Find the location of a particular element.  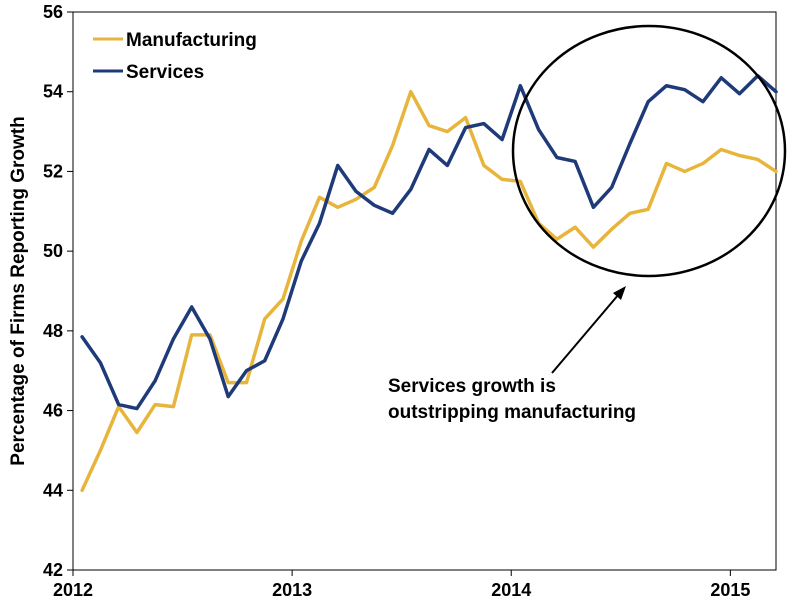

highlight-circle is located at coordinates (649, 151).